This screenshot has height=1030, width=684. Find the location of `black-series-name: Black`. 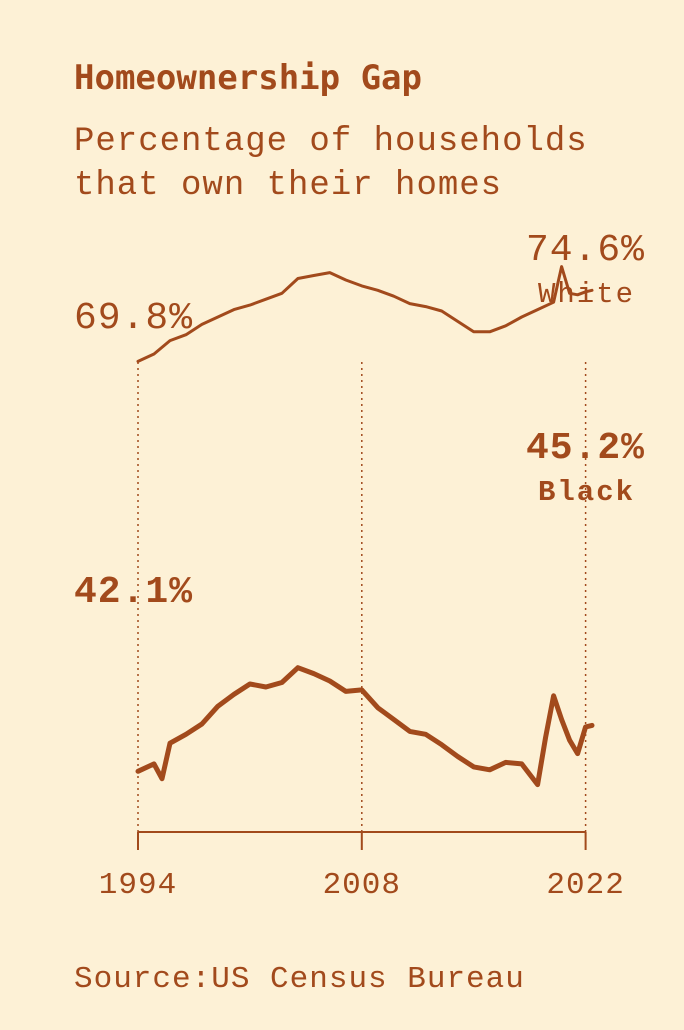

black-series-name: Black is located at coordinates (586, 492).